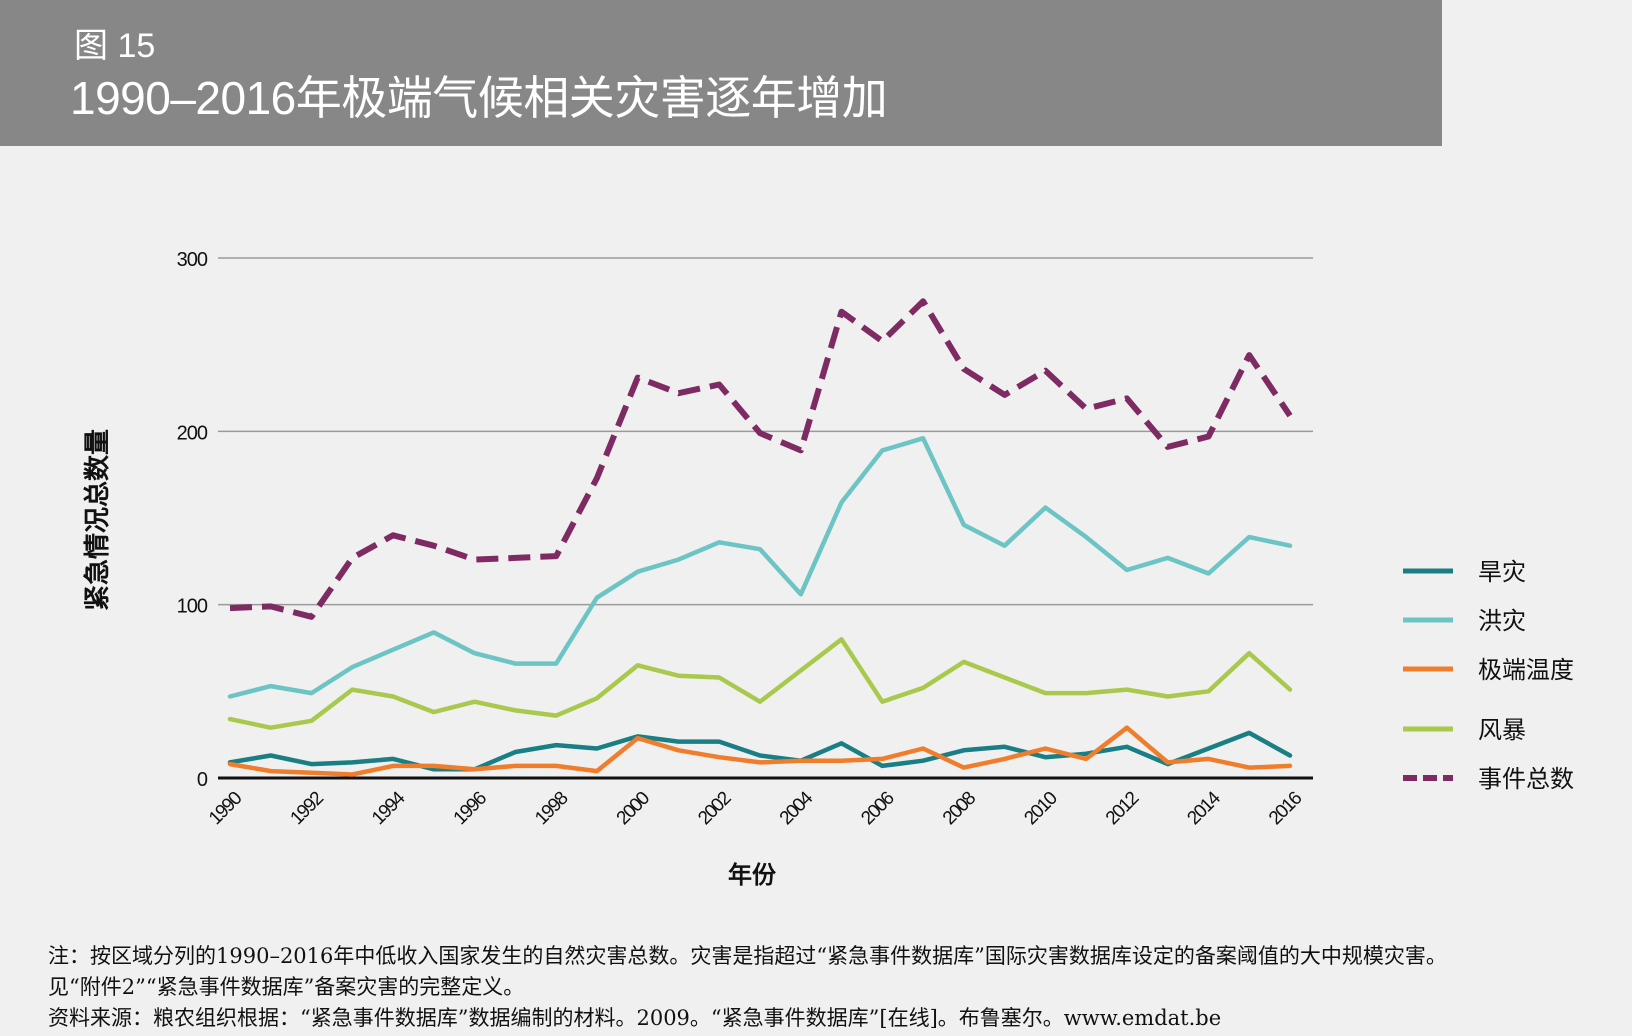 This screenshot has height=1036, width=1632. I want to click on x-tick-label: 2016, so click(1285, 808).